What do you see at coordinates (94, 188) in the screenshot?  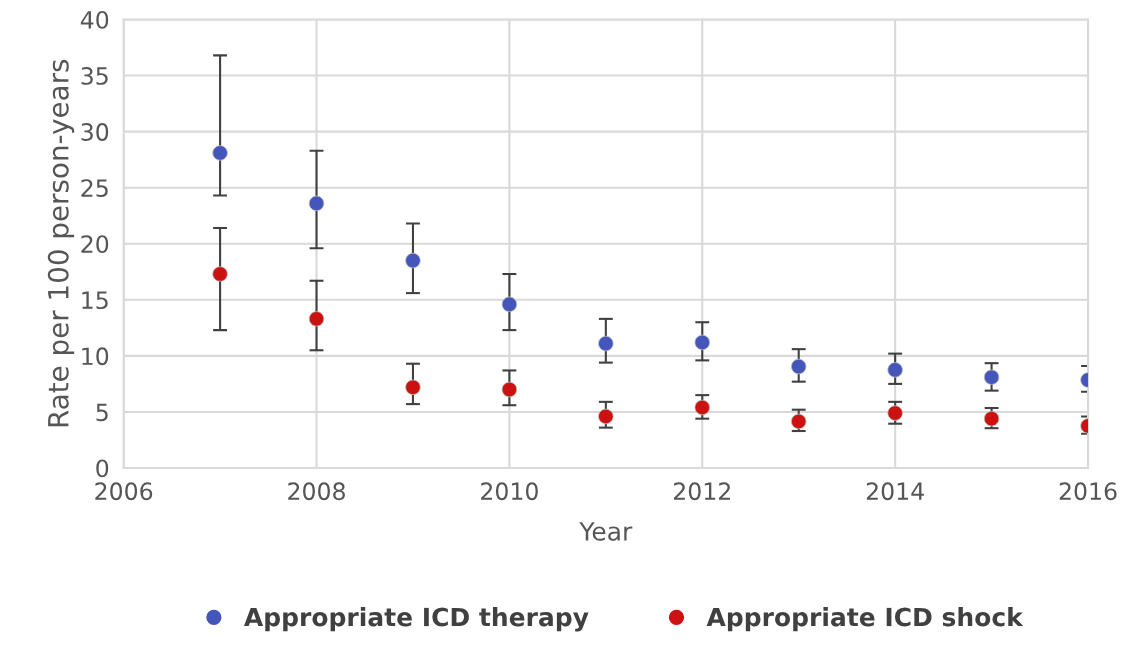 I see `y-tick-label: 25` at bounding box center [94, 188].